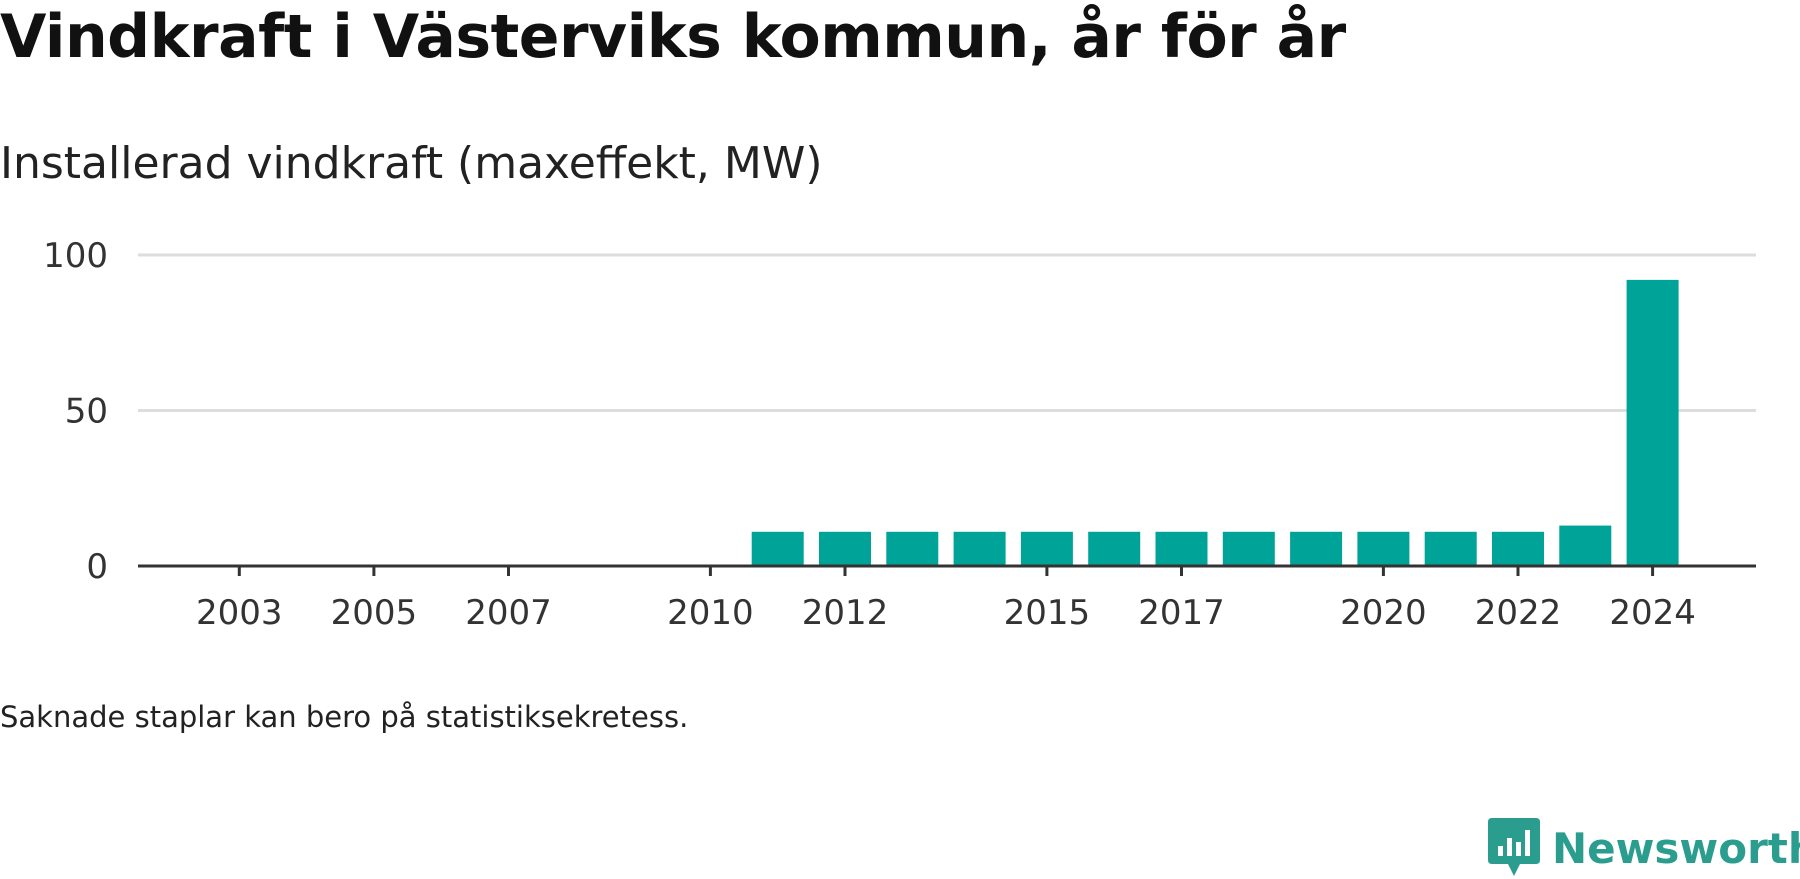 This screenshot has width=1800, height=879. Describe the element at coordinates (374, 613) in the screenshot. I see `x-tick-label: 2005` at that location.